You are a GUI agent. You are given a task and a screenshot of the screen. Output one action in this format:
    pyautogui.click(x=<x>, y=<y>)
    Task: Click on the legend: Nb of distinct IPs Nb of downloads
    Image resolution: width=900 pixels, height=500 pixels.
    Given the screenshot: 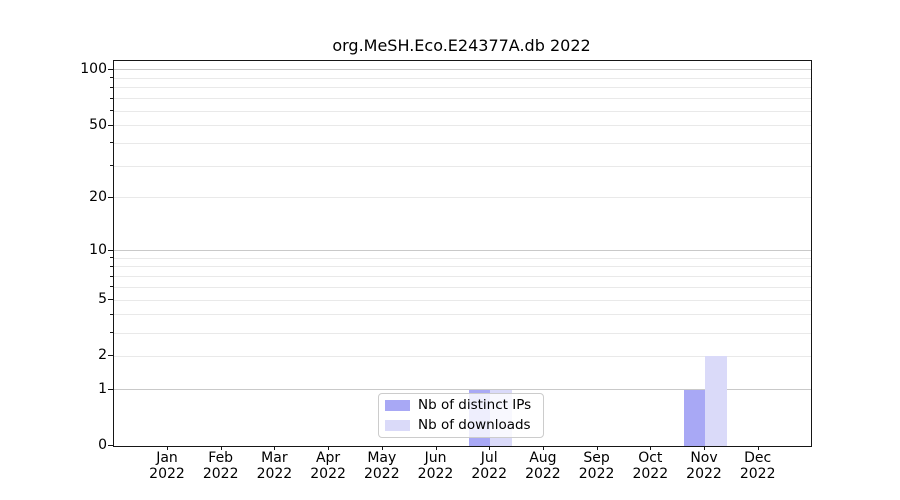 What is the action you would take?
    pyautogui.click(x=461, y=415)
    